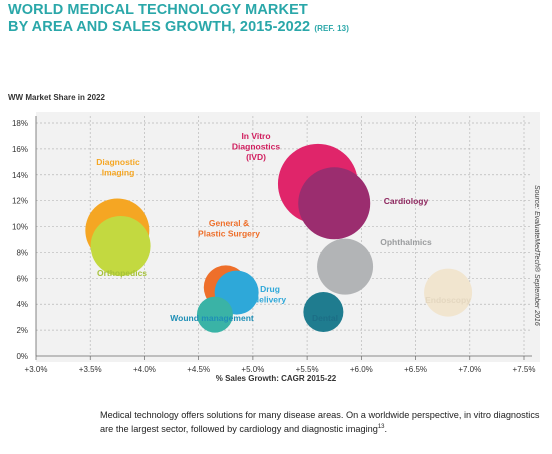 This screenshot has height=454, width=552. What do you see at coordinates (345, 266) in the screenshot?
I see `bubble-ophthalmics` at bounding box center [345, 266].